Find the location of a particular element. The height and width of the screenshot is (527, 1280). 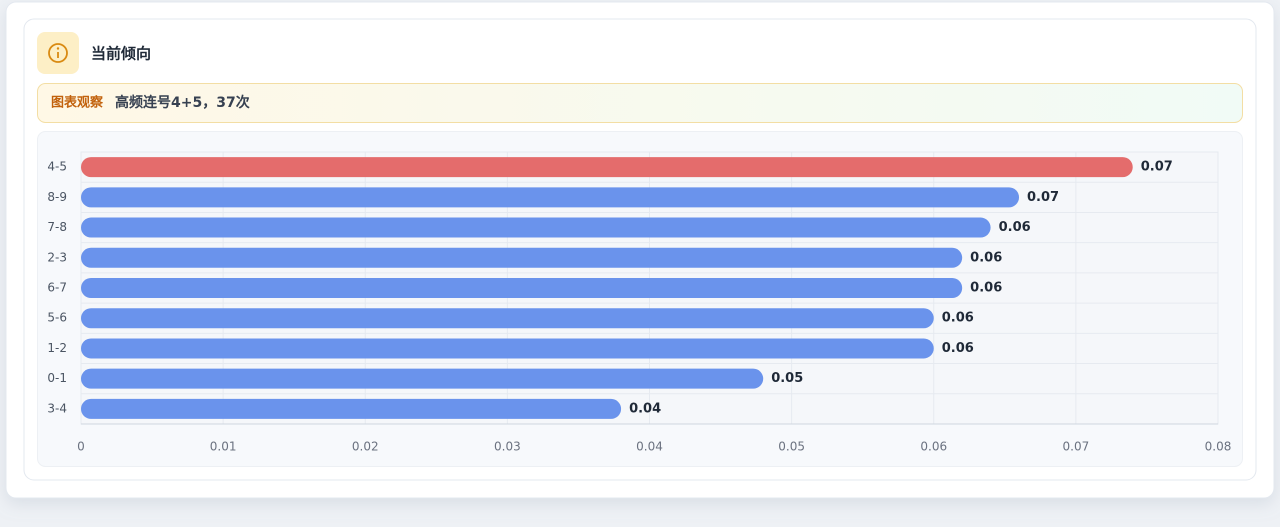

x-tick-label: 0.05 is located at coordinates (791, 447).